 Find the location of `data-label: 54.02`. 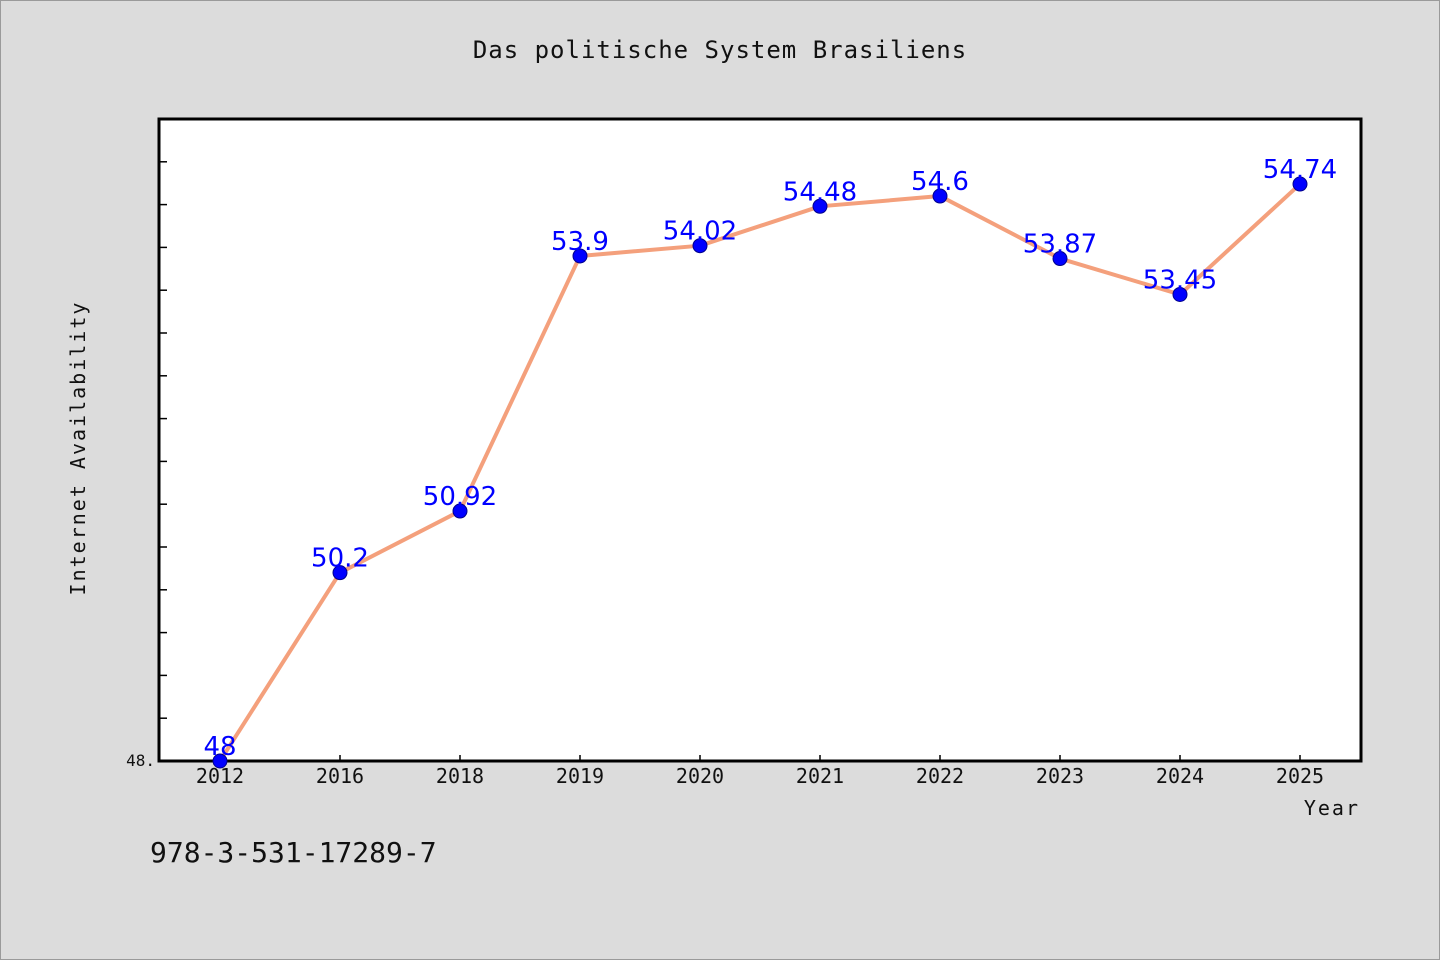

data-label: 54.02 is located at coordinates (700, 232).